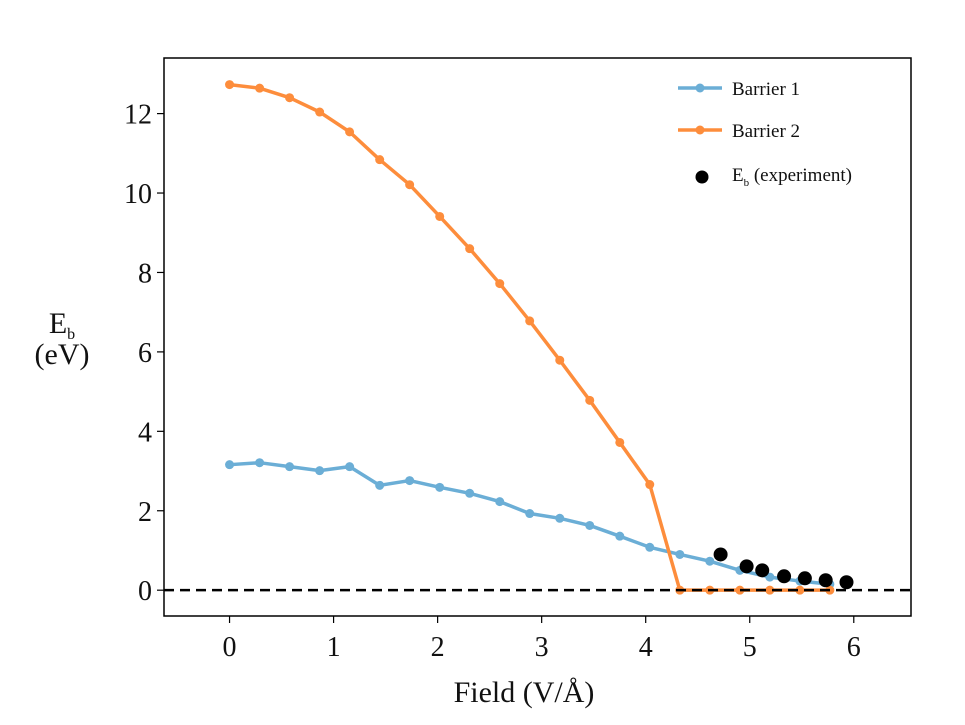 The height and width of the screenshot is (725, 965). What do you see at coordinates (800, 175) in the screenshot?
I see `legend-label-experiment-rest: (experiment)` at bounding box center [800, 175].